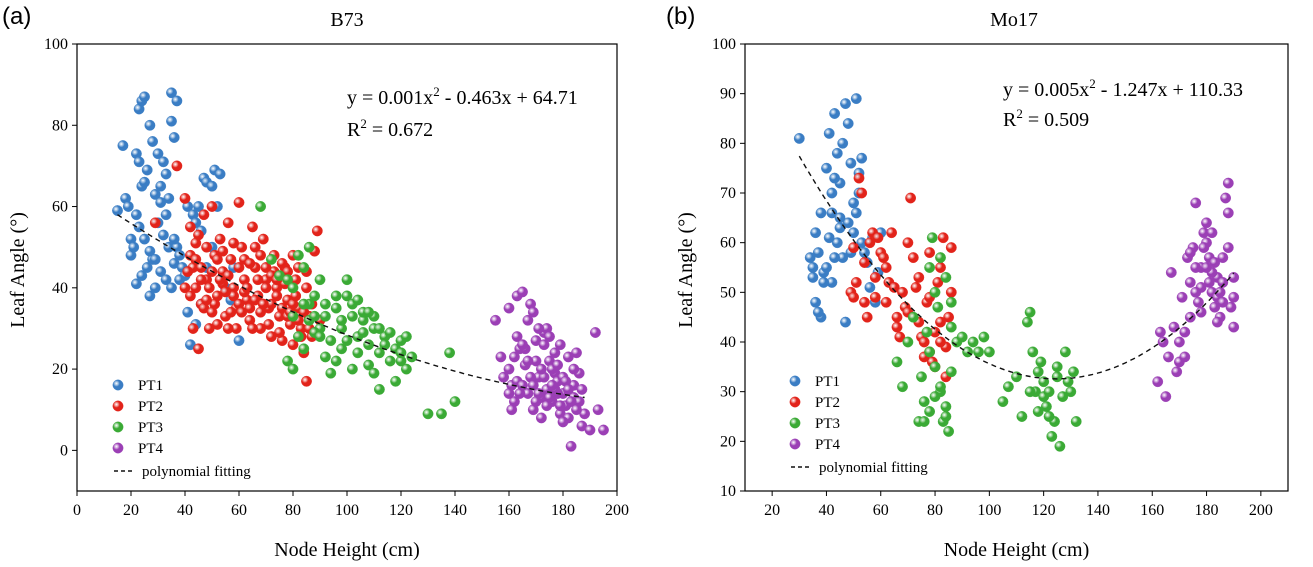 Image resolution: width=1313 pixels, height=567 pixels. I want to click on x-tick-label: 160, so click(509, 510).